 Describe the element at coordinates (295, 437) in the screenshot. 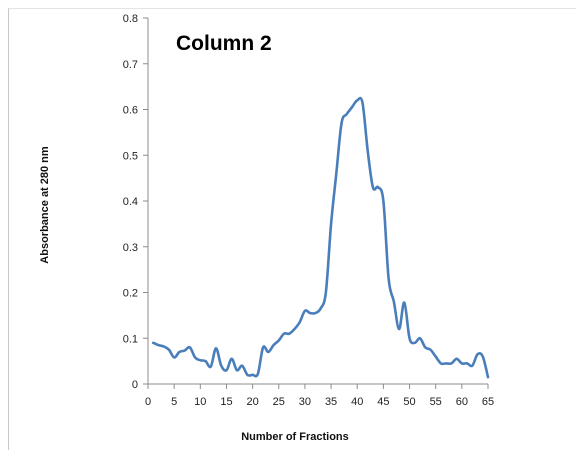

I see `x-axis-title: Number of Fractions` at that location.